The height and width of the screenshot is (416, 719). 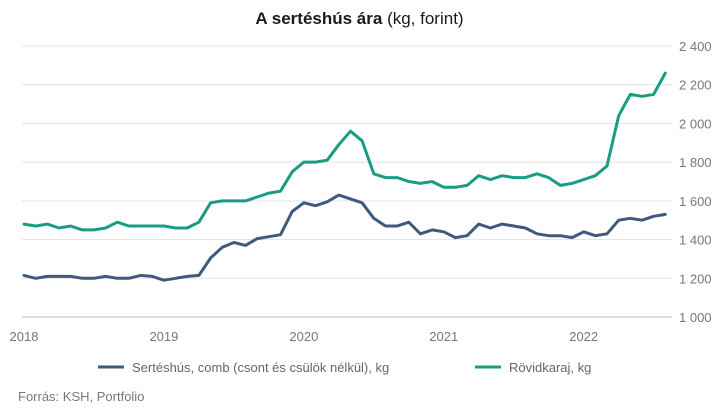 What do you see at coordinates (695, 46) in the screenshot?
I see `y-tick-label: 2 400` at bounding box center [695, 46].